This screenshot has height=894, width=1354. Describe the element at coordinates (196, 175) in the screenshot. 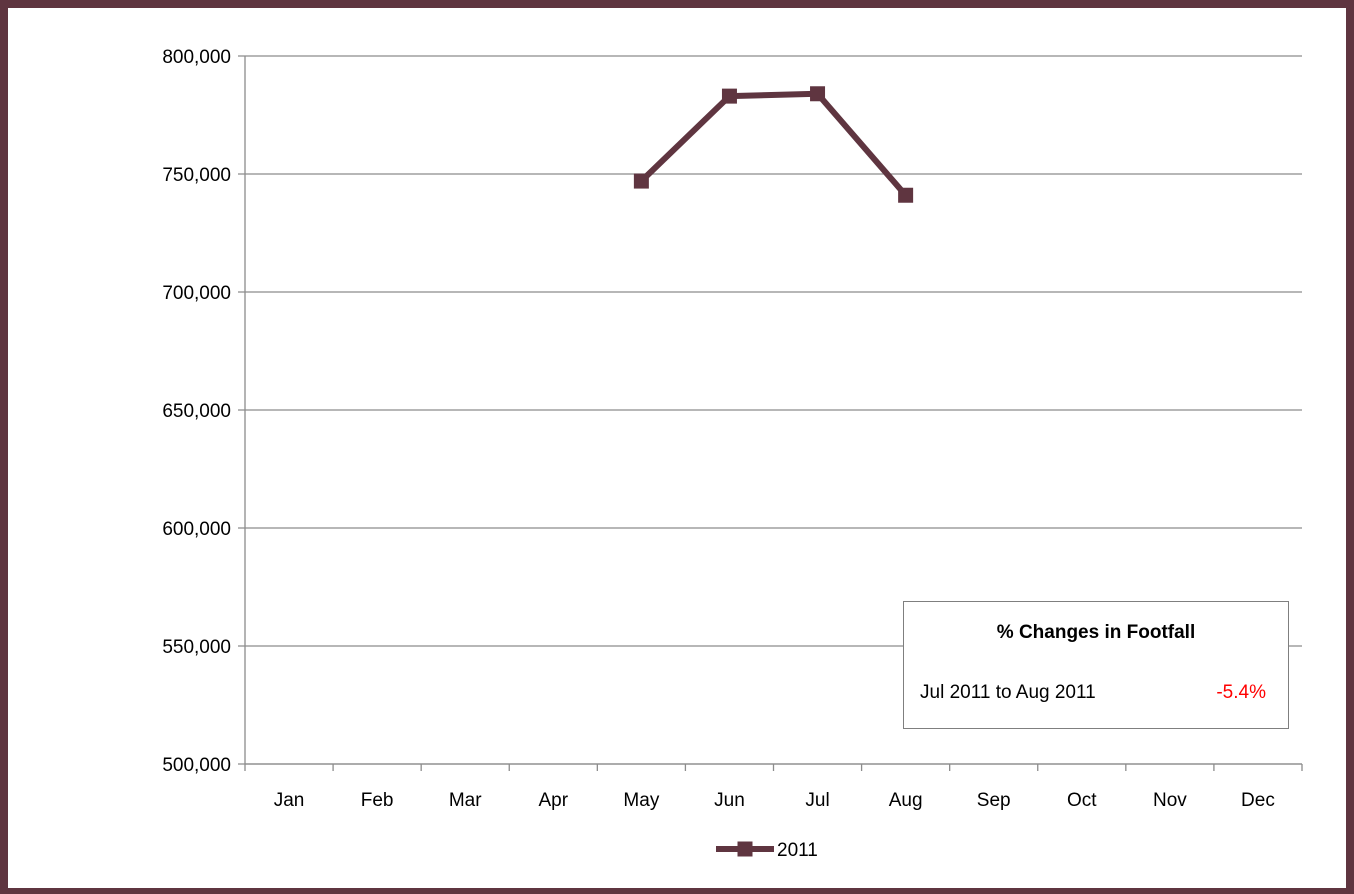

I see `y-tick-label: 750,000` at that location.